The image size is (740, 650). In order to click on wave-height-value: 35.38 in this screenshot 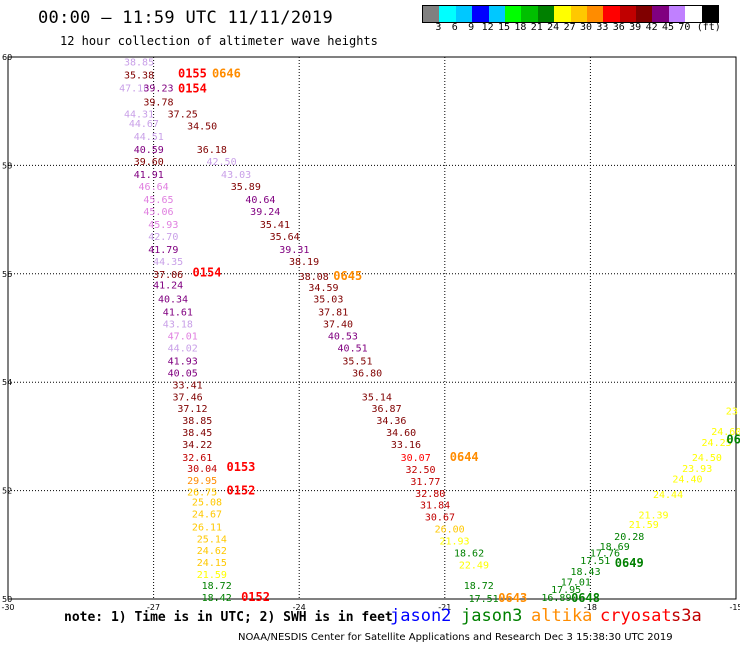, I will do `click(139, 75)`.